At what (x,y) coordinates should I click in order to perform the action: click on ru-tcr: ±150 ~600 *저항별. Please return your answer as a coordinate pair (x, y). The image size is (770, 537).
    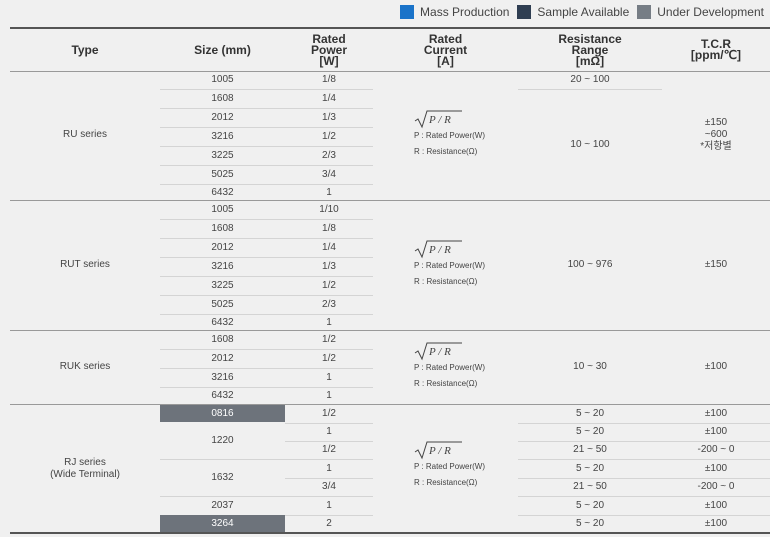
    Looking at the image, I should click on (716, 134).